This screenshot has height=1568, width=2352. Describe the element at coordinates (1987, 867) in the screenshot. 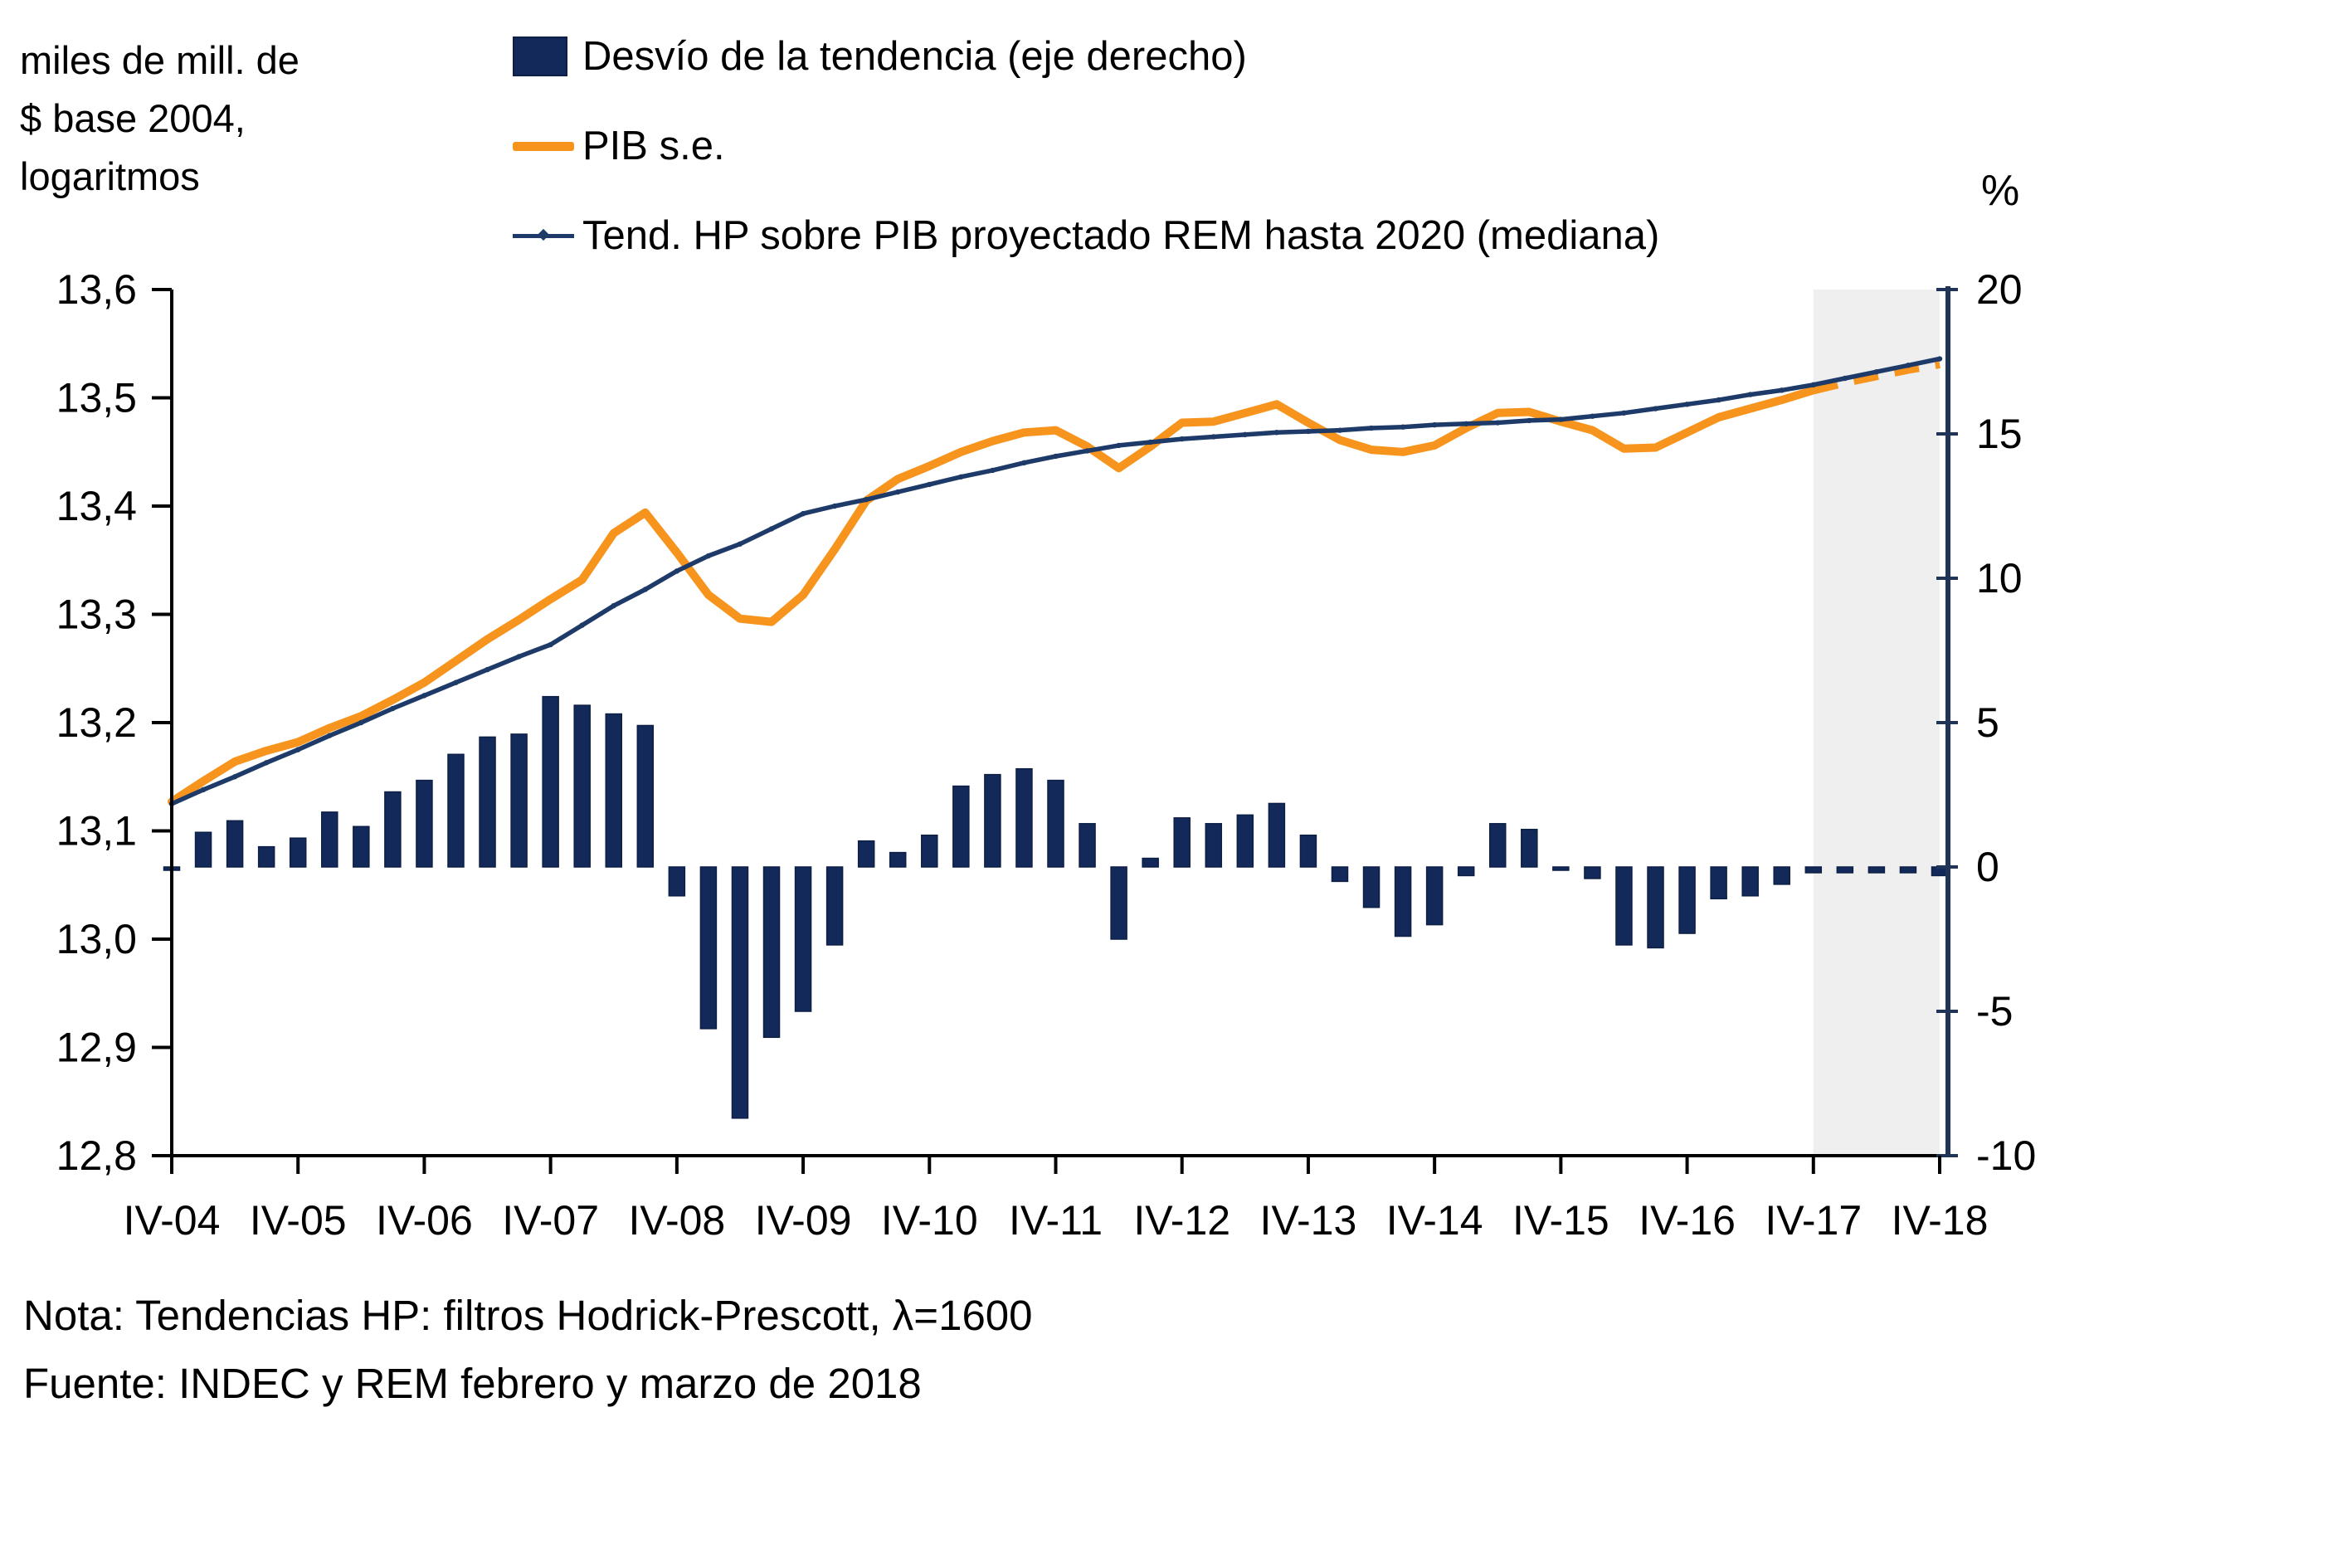

I see `right-axis-tick-label: 0` at that location.